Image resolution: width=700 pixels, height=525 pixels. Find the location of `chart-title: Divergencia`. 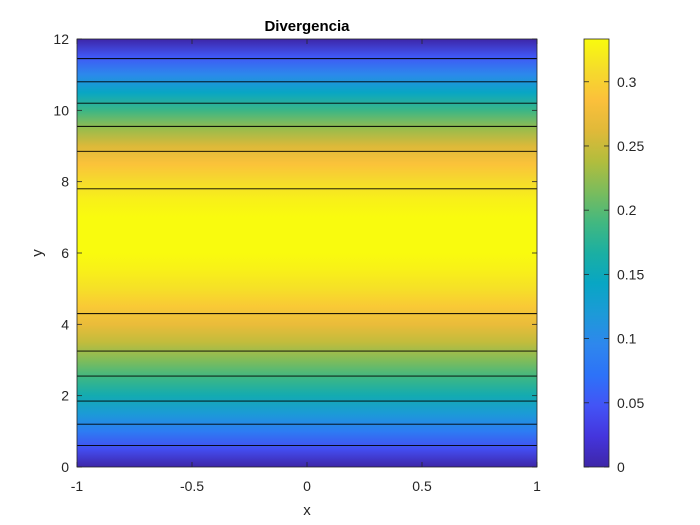

chart-title: Divergencia is located at coordinates (307, 26).